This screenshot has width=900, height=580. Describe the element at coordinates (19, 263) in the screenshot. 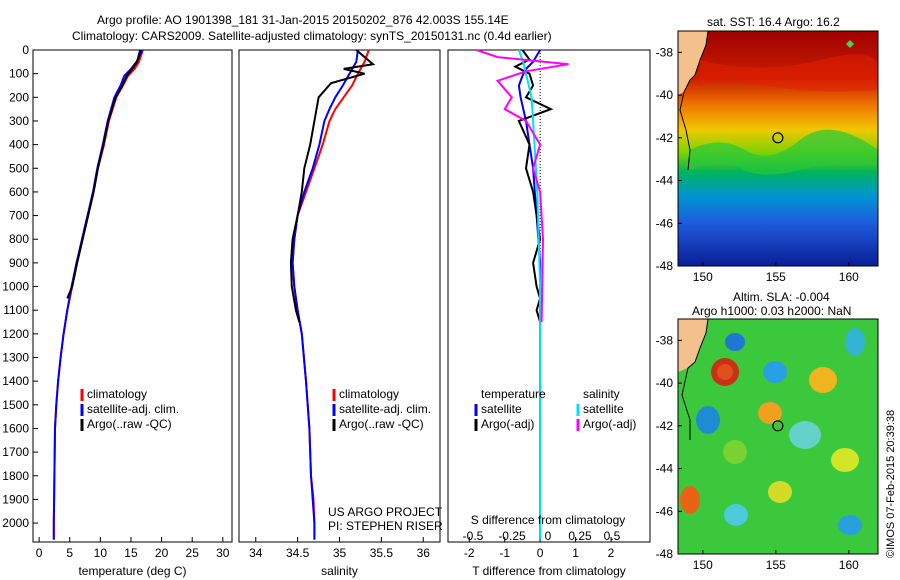

I see `y-tick-label: 900` at that location.